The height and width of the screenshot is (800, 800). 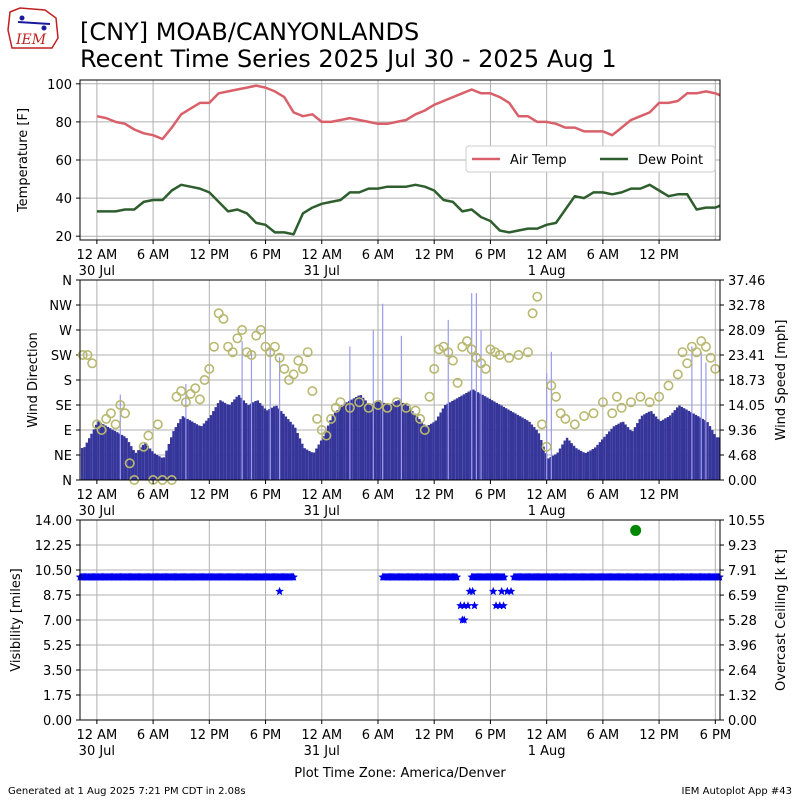 What do you see at coordinates (715, 735) in the screenshot?
I see `x-tick-label: 6 PM` at bounding box center [715, 735].